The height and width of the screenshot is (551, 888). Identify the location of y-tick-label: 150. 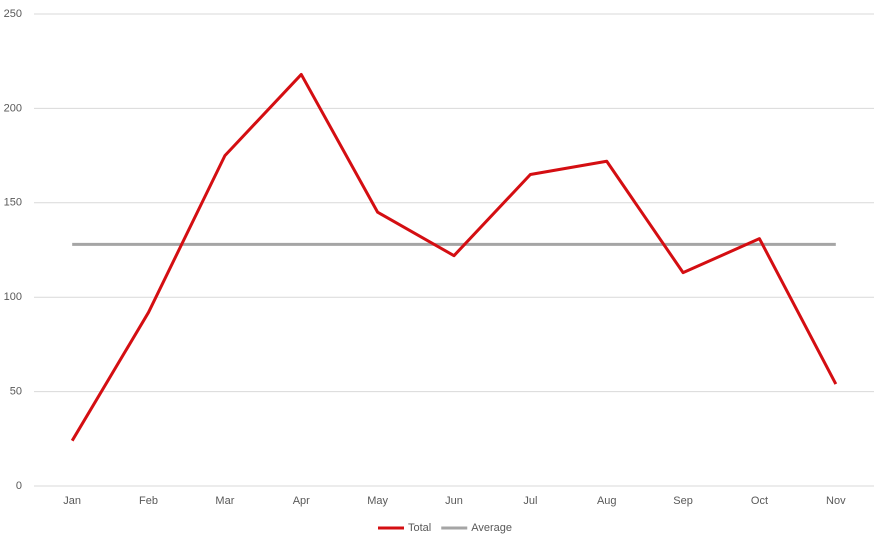
(13, 203).